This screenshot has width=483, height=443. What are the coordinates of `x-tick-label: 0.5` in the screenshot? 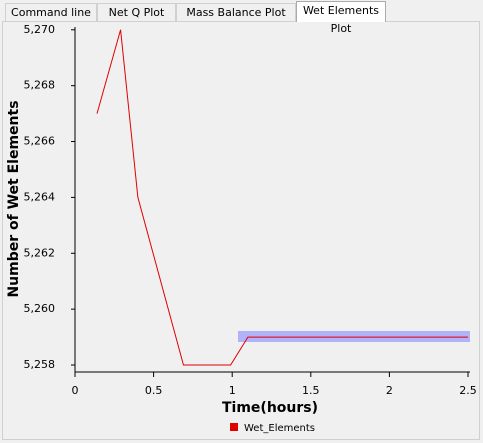 It's located at (154, 390).